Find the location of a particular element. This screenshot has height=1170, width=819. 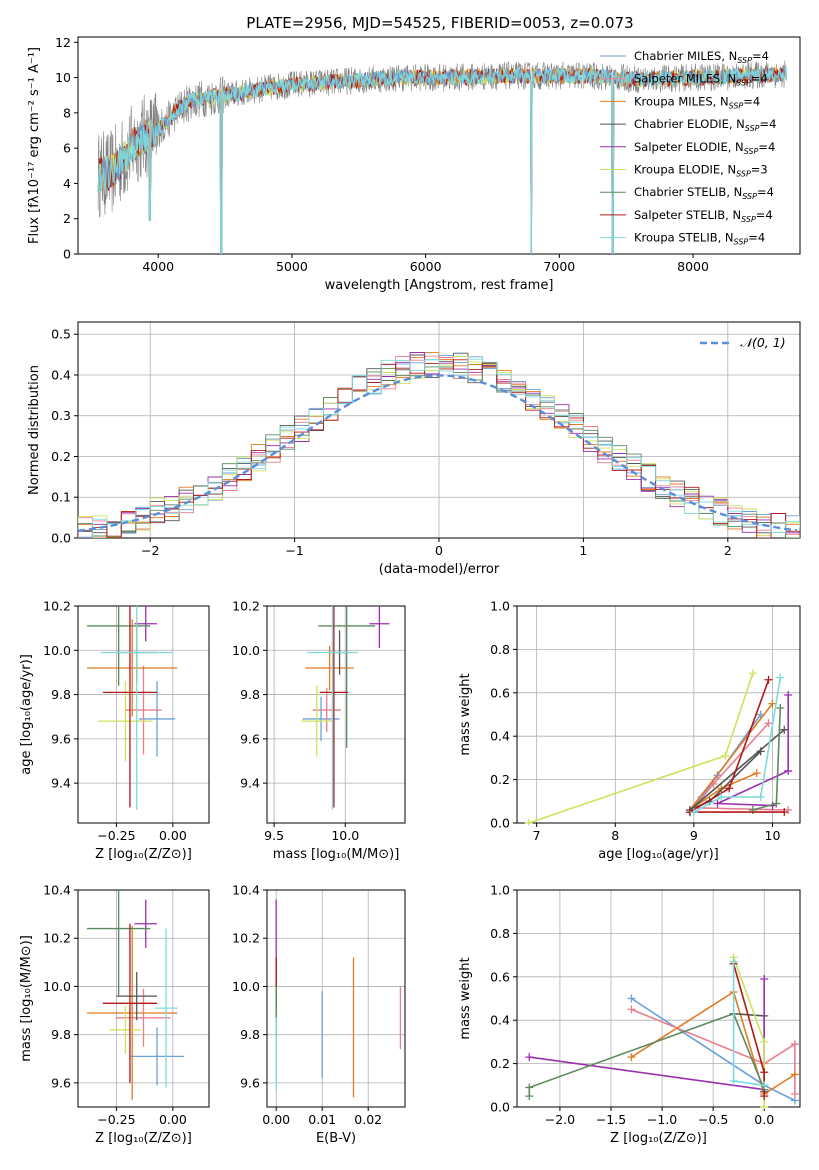

y-tick-label: 12 is located at coordinates (63, 42).